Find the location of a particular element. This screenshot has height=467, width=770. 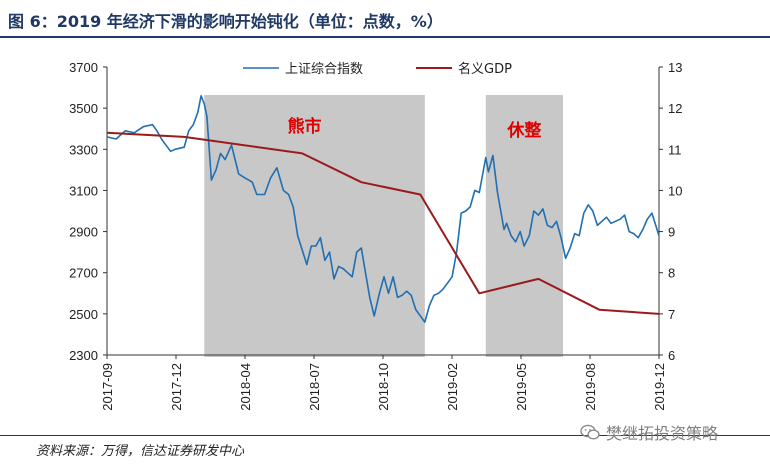

watermark: 樊继拓投资策略 is located at coordinates (649, 432).